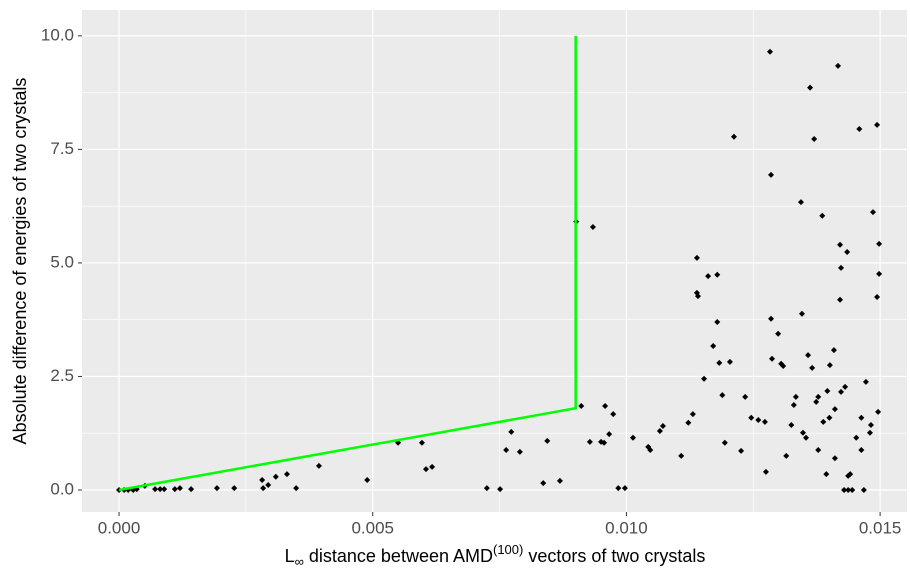  I want to click on x-tick-label: 0.015, so click(880, 527).